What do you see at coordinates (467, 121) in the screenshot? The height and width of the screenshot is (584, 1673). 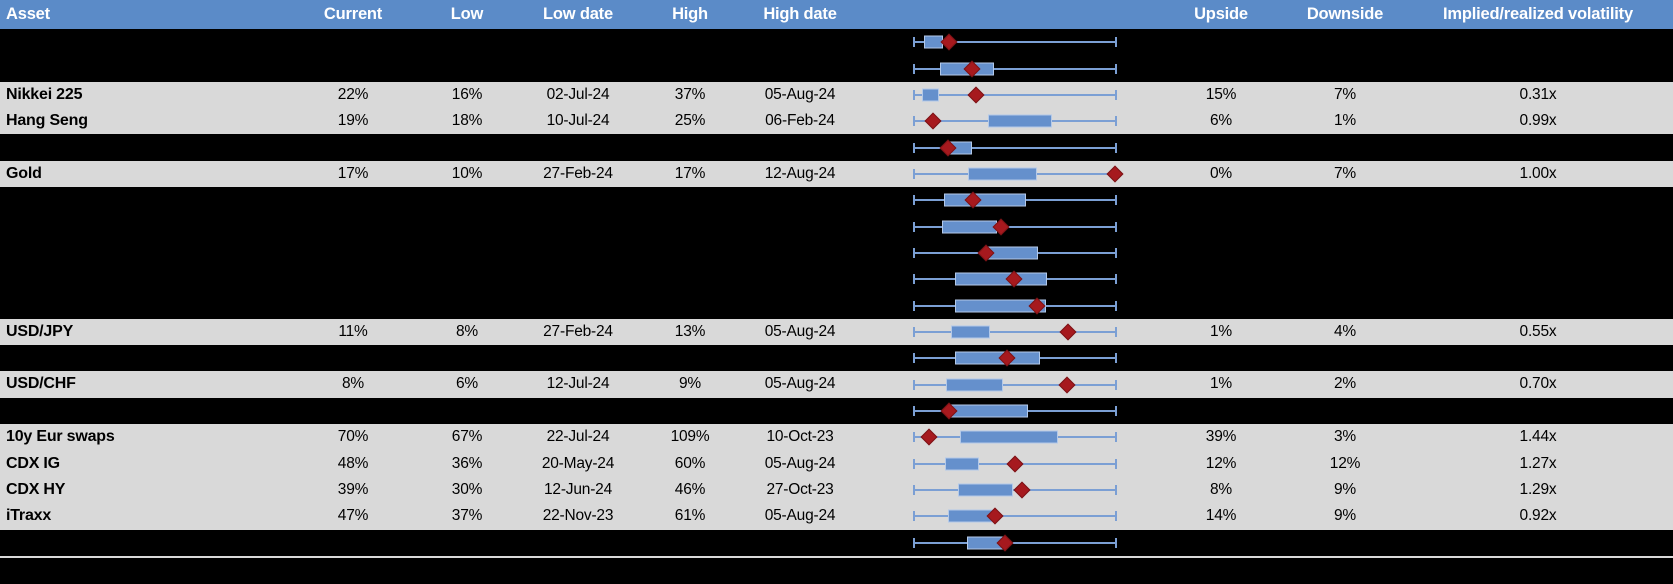 I see `low-cell: 18%` at bounding box center [467, 121].